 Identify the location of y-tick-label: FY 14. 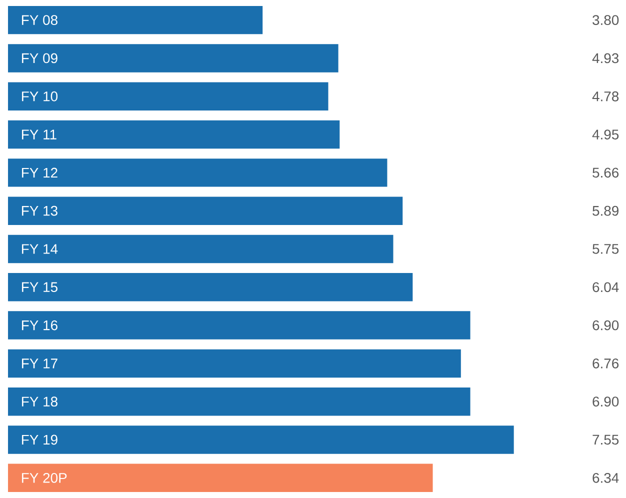
(40, 249).